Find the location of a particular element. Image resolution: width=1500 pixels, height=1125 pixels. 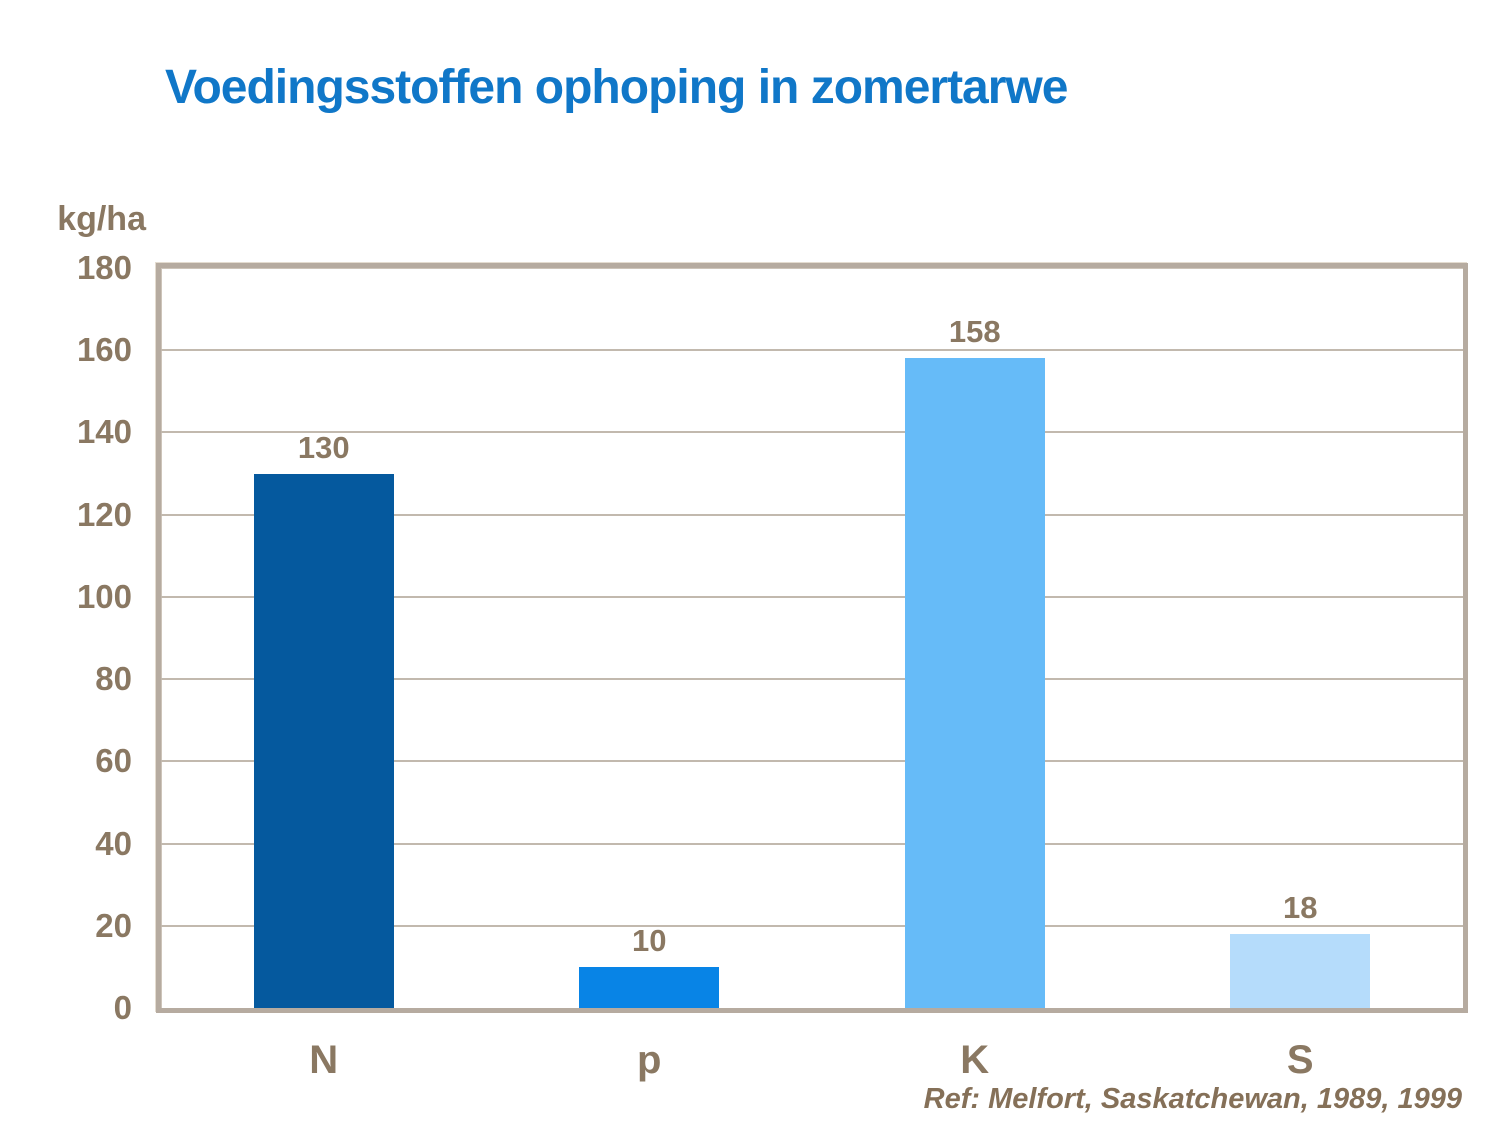

x-axis-label-S: S is located at coordinates (1300, 1060).